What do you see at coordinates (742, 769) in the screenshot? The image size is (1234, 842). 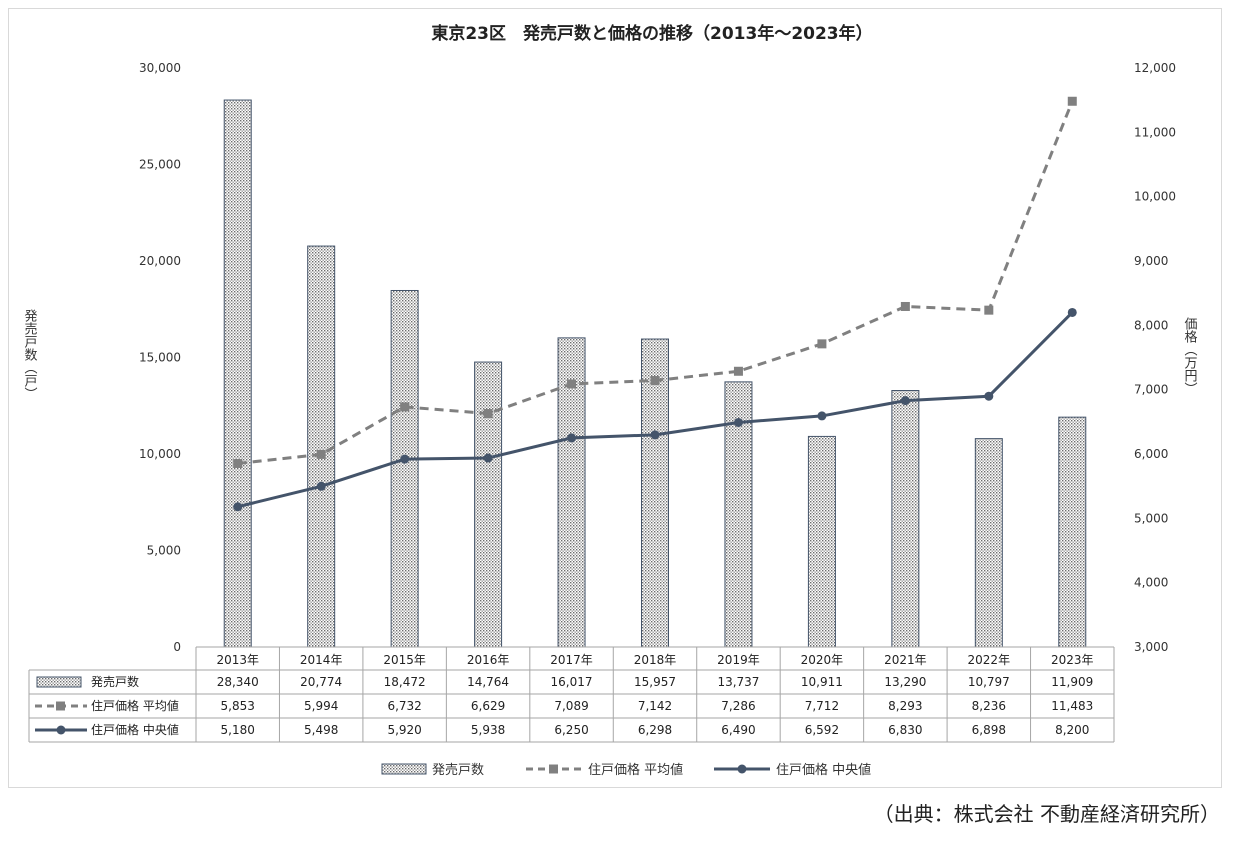 I see `legend-key-marker` at bounding box center [742, 769].